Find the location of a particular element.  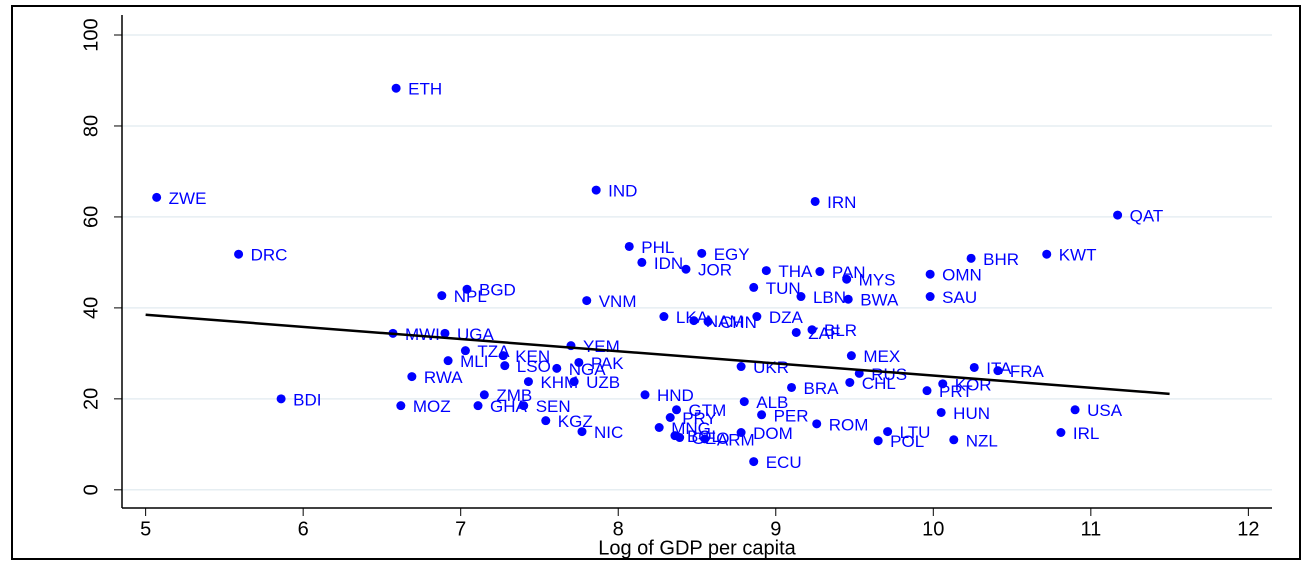

y-tick-label: 20 is located at coordinates (91, 399).